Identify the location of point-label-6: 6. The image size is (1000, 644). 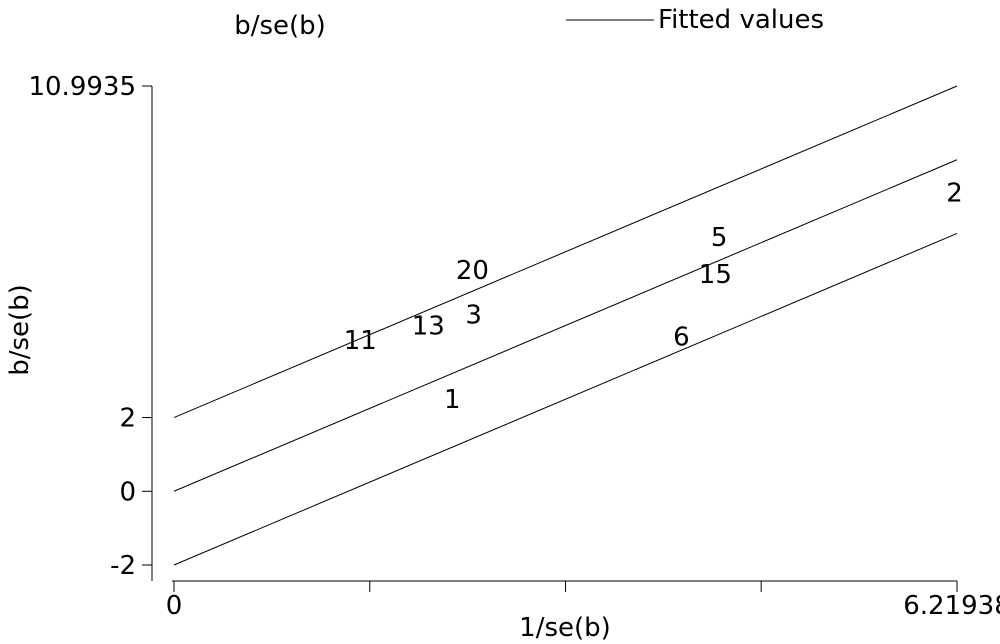
(681, 337).